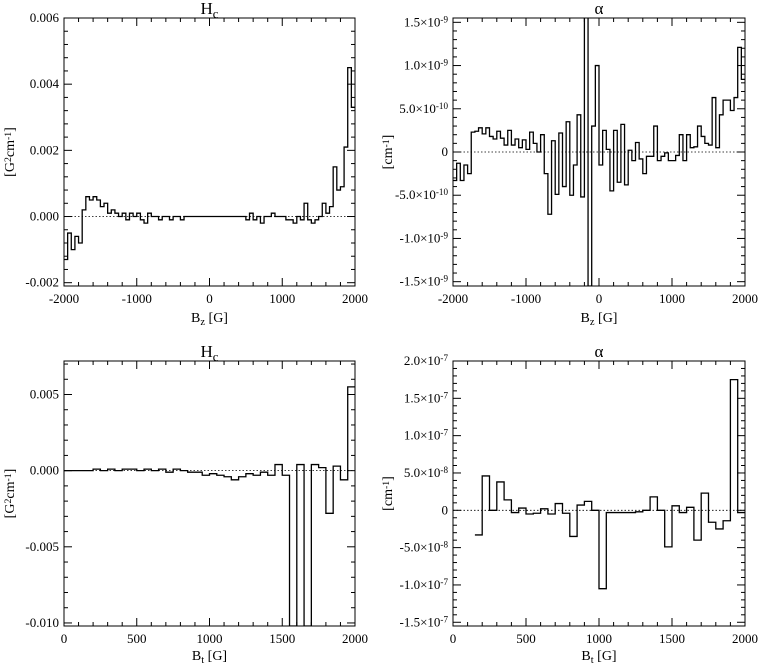 This screenshot has width=760, height=664. Describe the element at coordinates (423, 108) in the screenshot. I see `y-tick-label: 5.0×10⁻¹⁰` at that location.